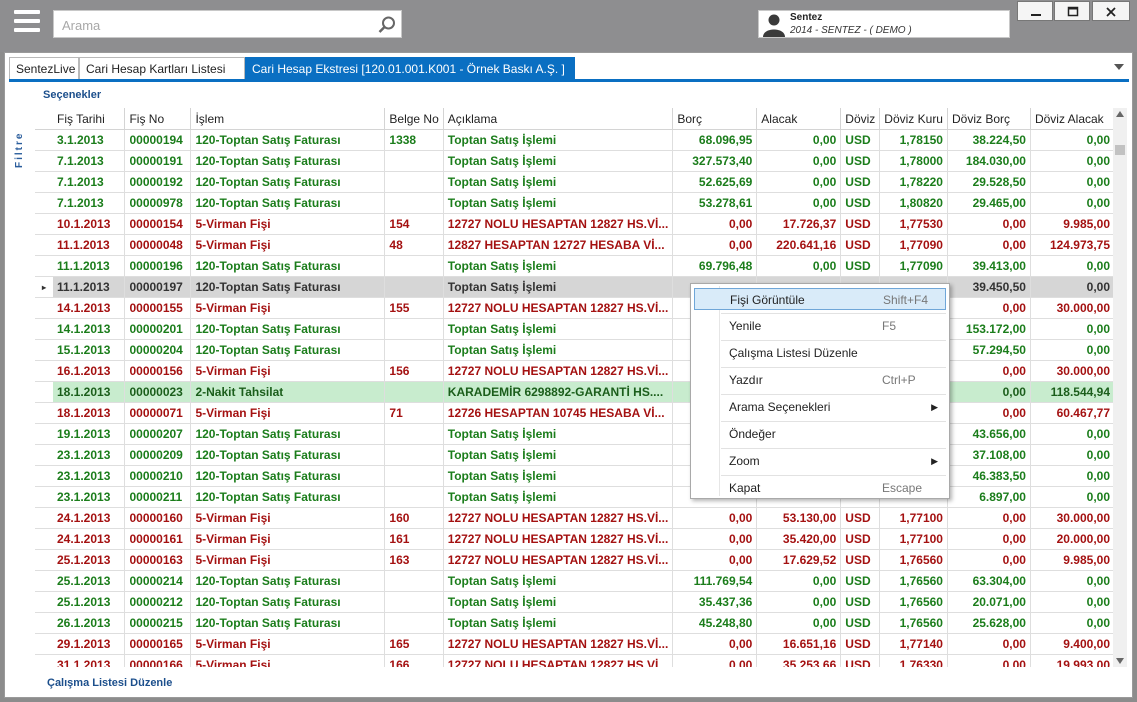  Describe the element at coordinates (820, 299) in the screenshot. I see `context-menu-item: Fişi Görüntüle Shift+F4` at that location.